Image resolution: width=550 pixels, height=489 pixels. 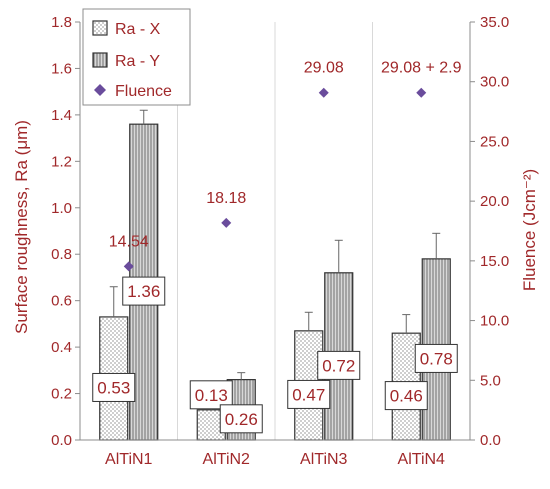 What do you see at coordinates (143, 91) in the screenshot?
I see `legend-label-fluence: Fluence` at bounding box center [143, 91].